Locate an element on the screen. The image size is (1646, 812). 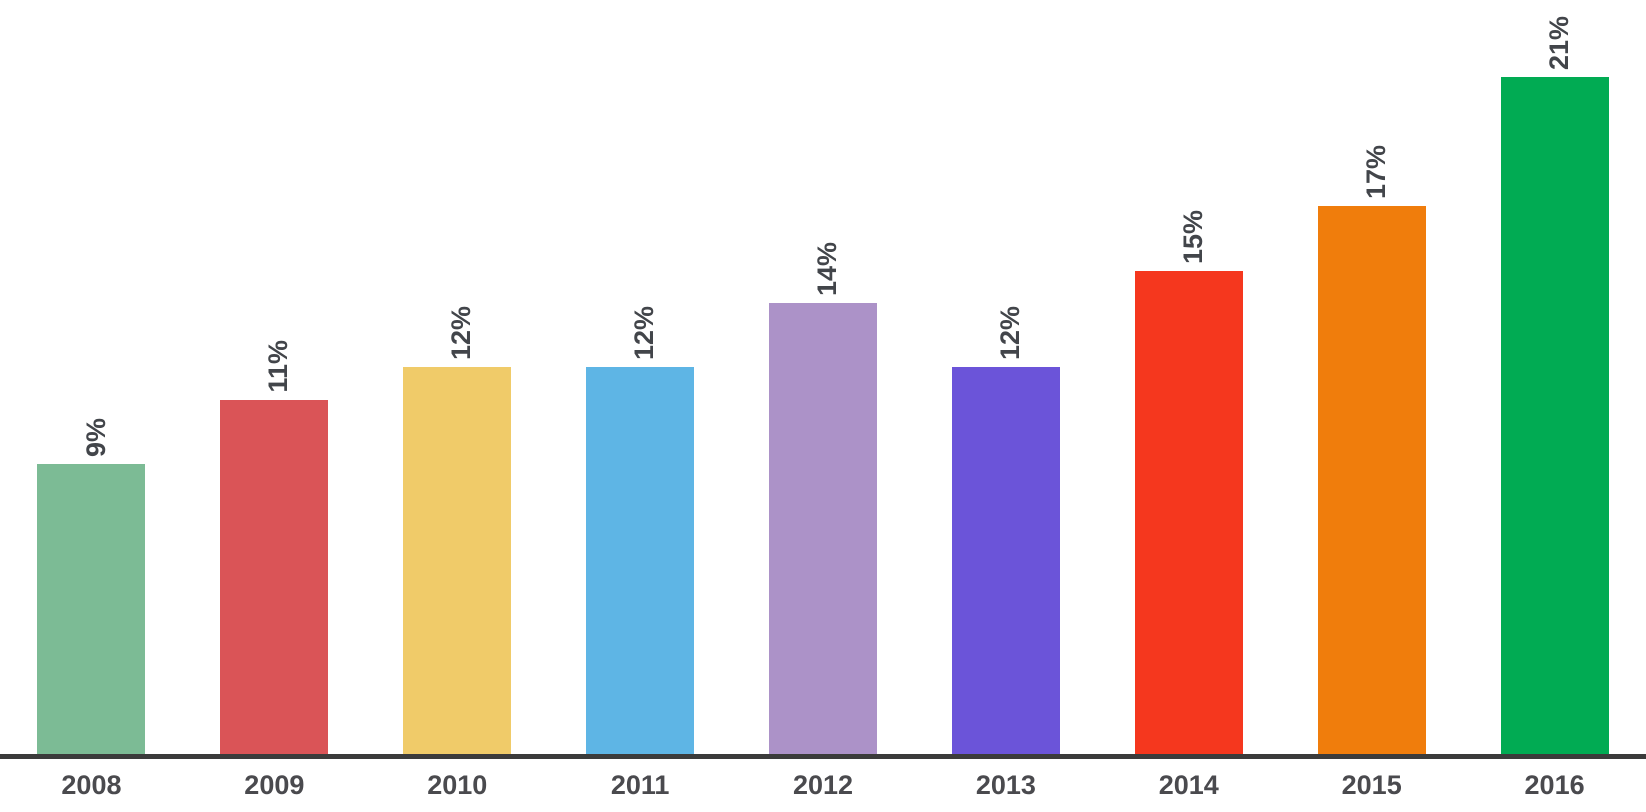
bar-group: 17% is located at coordinates (1371, 377).